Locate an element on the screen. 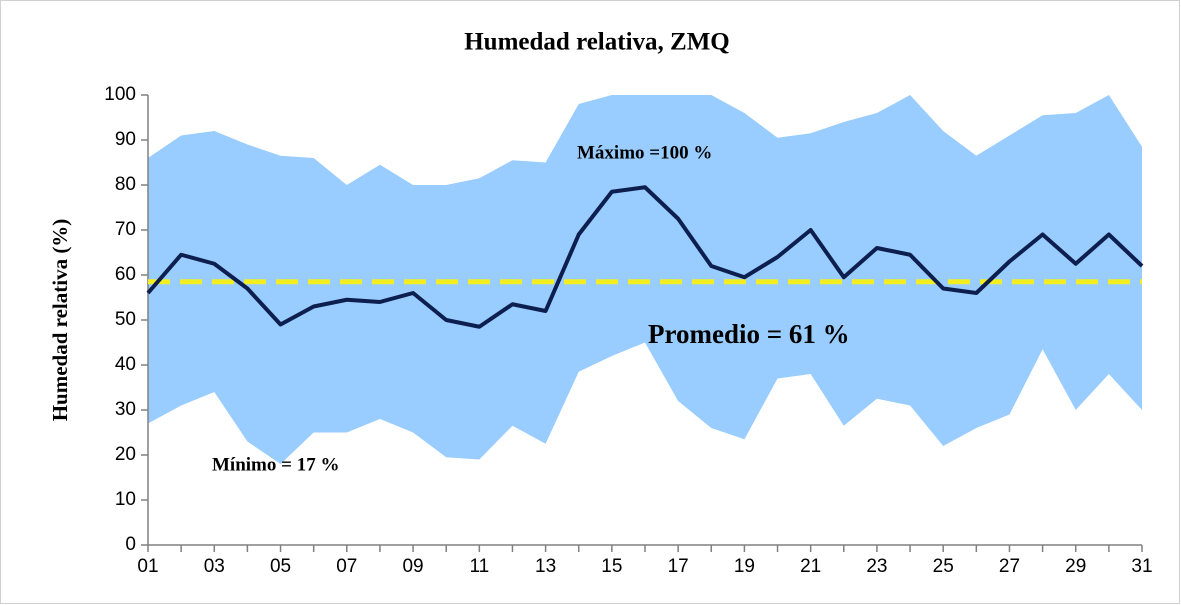 The width and height of the screenshot is (1181, 605). y-tick-label: 20 is located at coordinates (125, 454).